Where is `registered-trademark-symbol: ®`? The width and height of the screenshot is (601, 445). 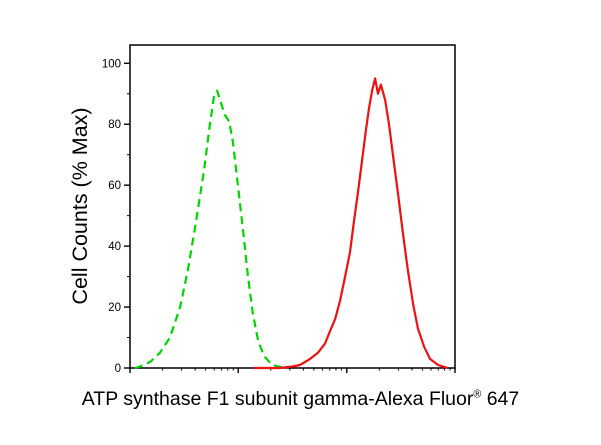 registered-trademark-symbol: ® is located at coordinates (477, 394).